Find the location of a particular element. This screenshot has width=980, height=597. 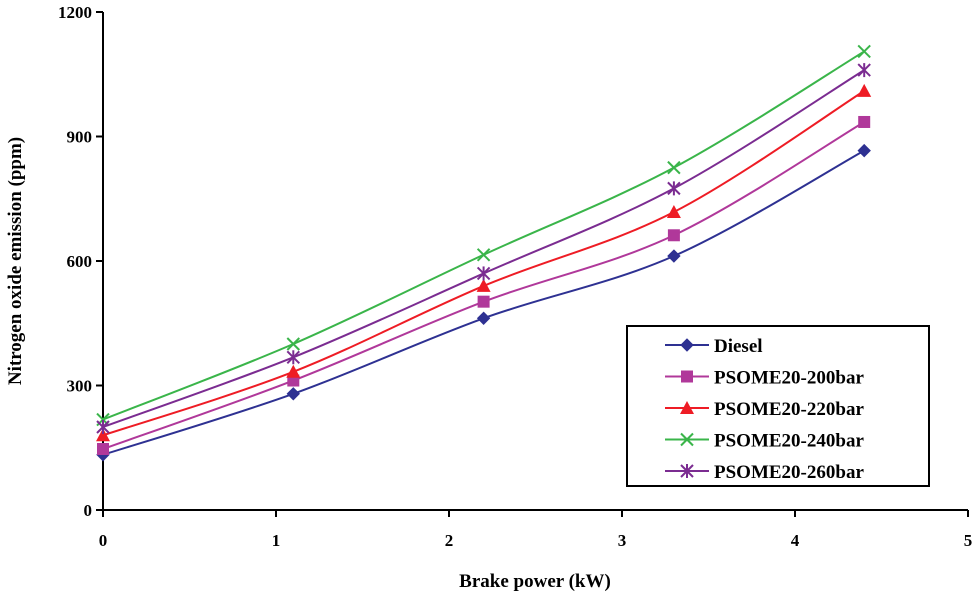

legend-label: PSOME20-240bar is located at coordinates (789, 441).